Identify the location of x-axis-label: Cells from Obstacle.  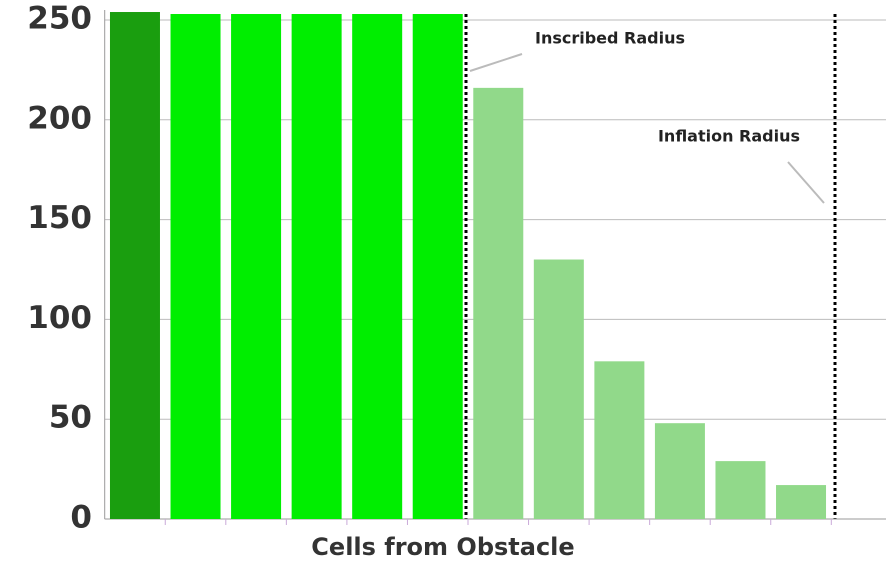
(442, 547).